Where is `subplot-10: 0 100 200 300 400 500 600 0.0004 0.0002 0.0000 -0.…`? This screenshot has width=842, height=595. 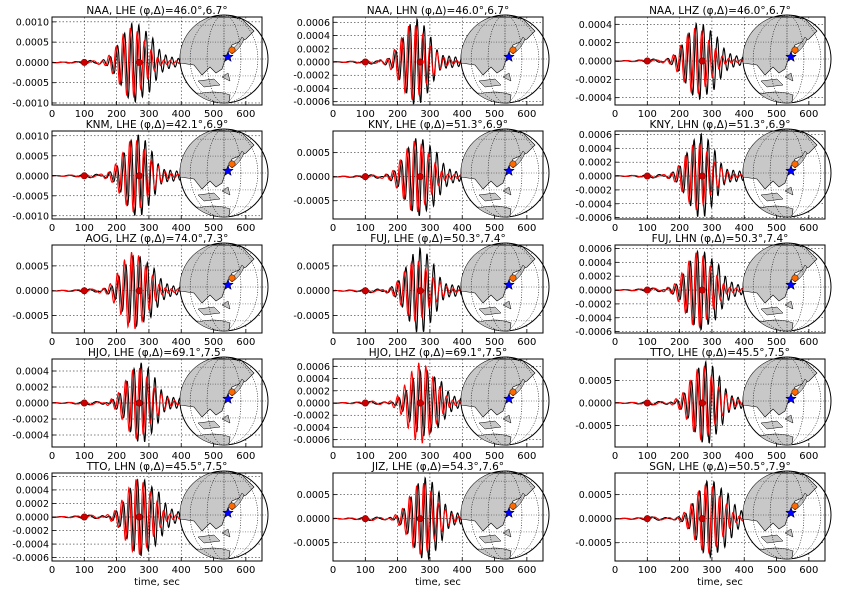
subplot-10: 0 100 200 300 400 500 600 0.0004 0.0002 0.0000 -0.… is located at coordinates (140, 404).